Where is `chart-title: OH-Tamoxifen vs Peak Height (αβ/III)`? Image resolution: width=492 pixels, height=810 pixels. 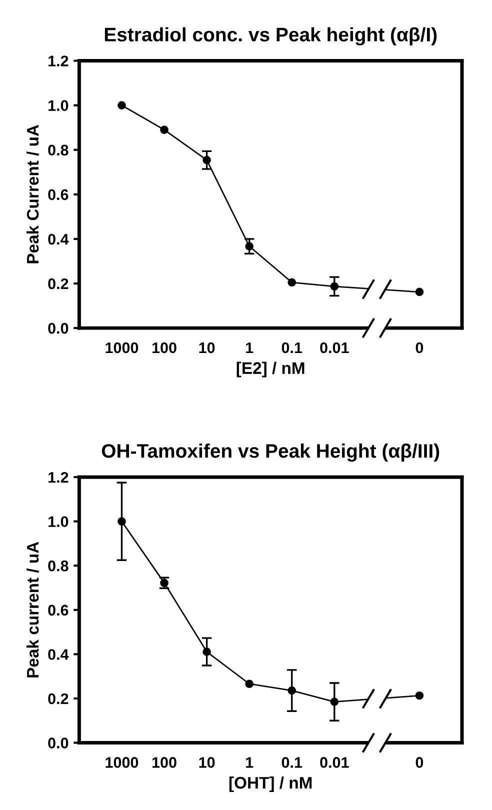 chart-title: OH-Tamoxifen vs Peak Height (αβ/III) is located at coordinates (271, 453).